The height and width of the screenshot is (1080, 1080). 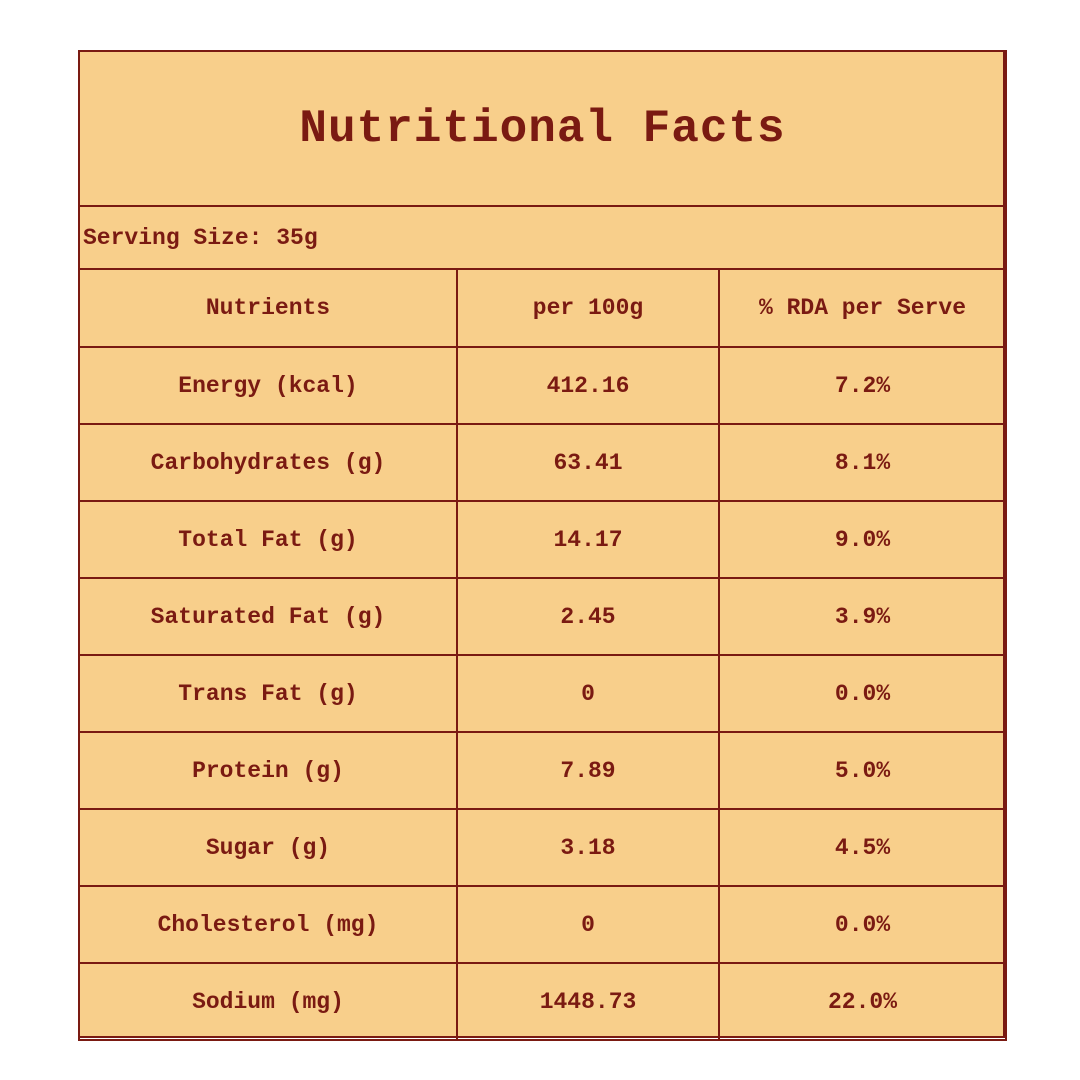 What do you see at coordinates (268, 693) in the screenshot?
I see `nutrient-name: Trans Fat (g)` at bounding box center [268, 693].